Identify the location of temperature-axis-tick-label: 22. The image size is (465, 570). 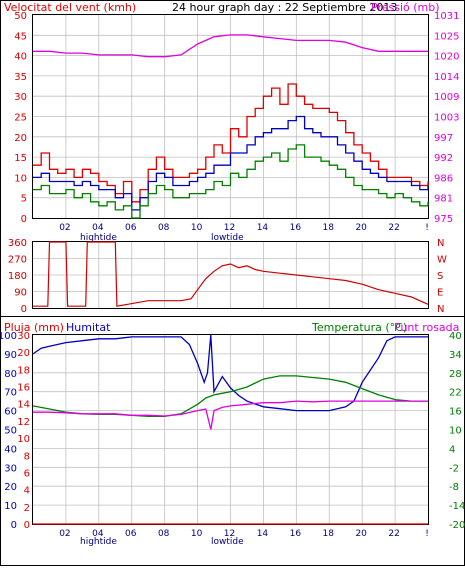
(455, 393).